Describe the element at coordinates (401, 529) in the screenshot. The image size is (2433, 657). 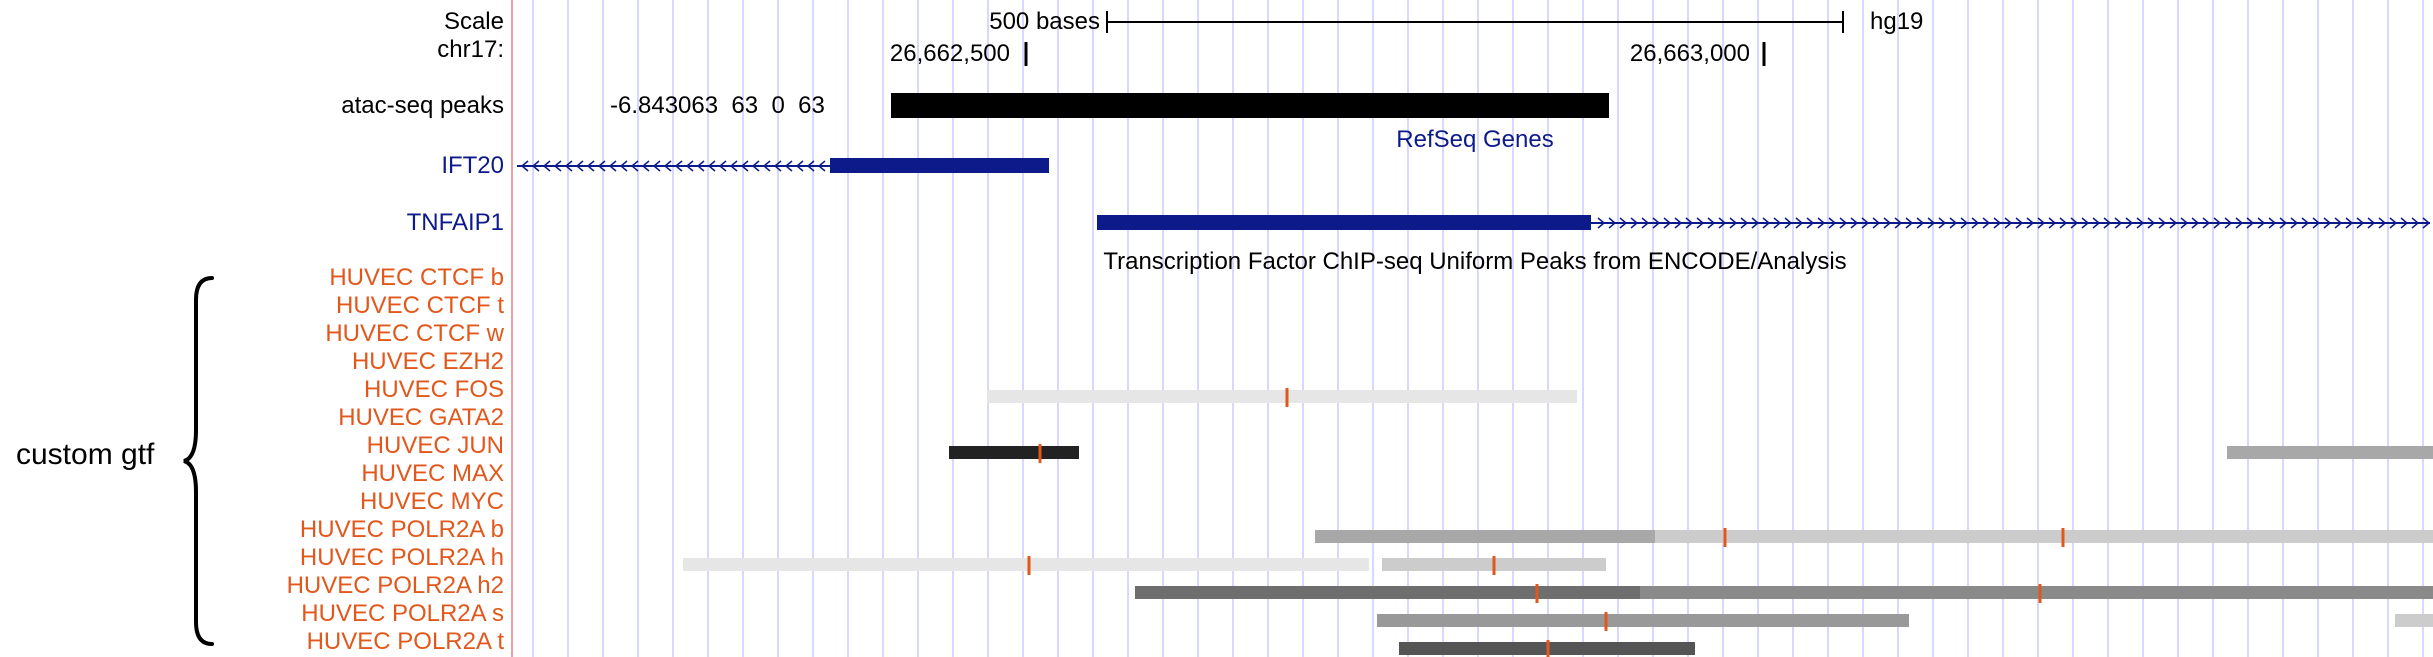
I see `track-label-huvec-polr2a-b: HUVEC POLR2A b` at that location.